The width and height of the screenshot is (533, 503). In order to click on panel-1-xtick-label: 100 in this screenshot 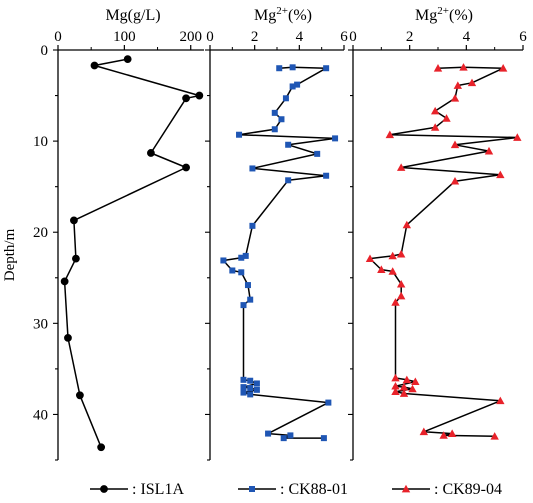, I will do `click(124, 37)`.